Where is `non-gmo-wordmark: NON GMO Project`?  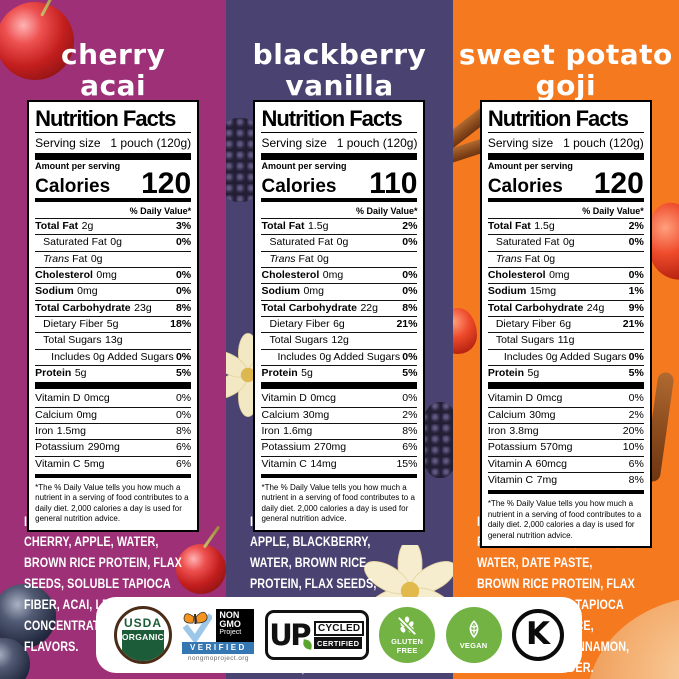
non-gmo-wordmark: NON GMO Project is located at coordinates (235, 625).